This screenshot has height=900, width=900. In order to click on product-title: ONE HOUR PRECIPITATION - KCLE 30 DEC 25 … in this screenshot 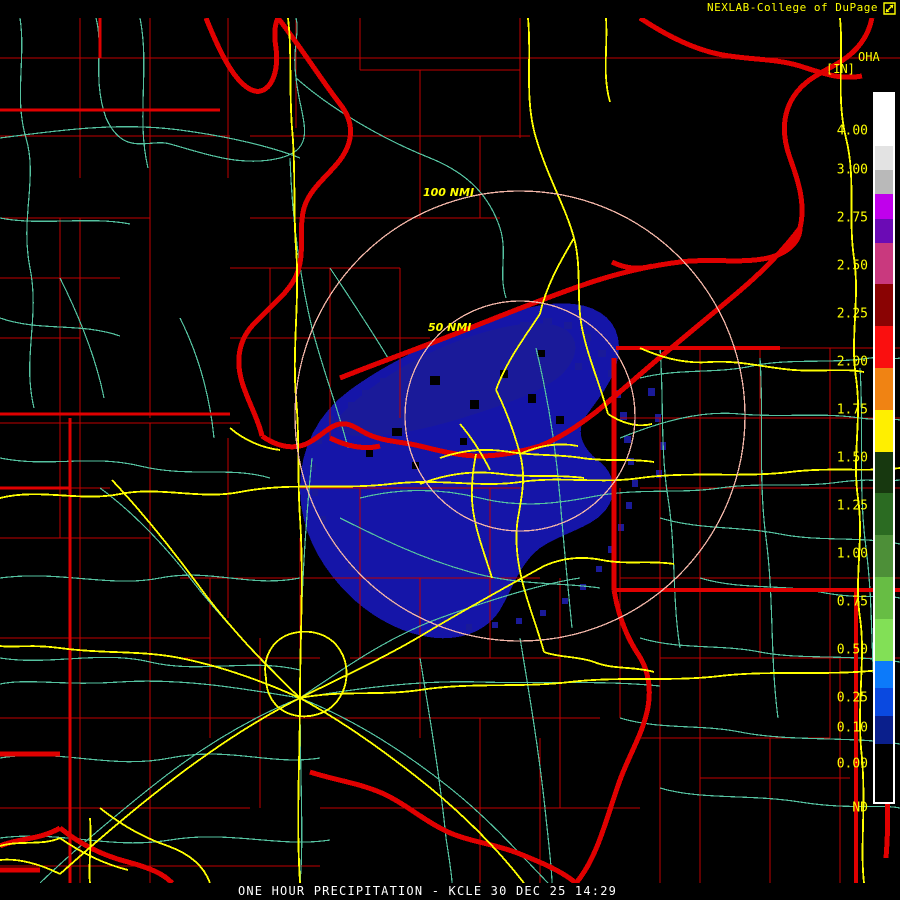, I will do `click(427, 891)`.